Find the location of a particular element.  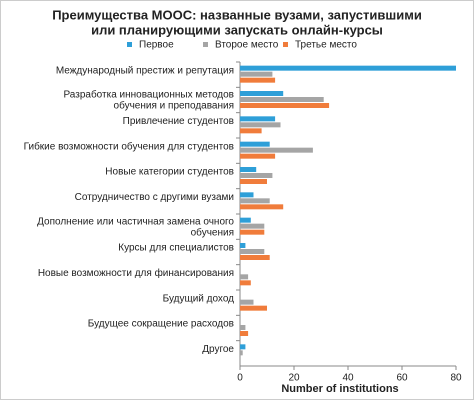

x-tick-label: 20 is located at coordinates (294, 378).